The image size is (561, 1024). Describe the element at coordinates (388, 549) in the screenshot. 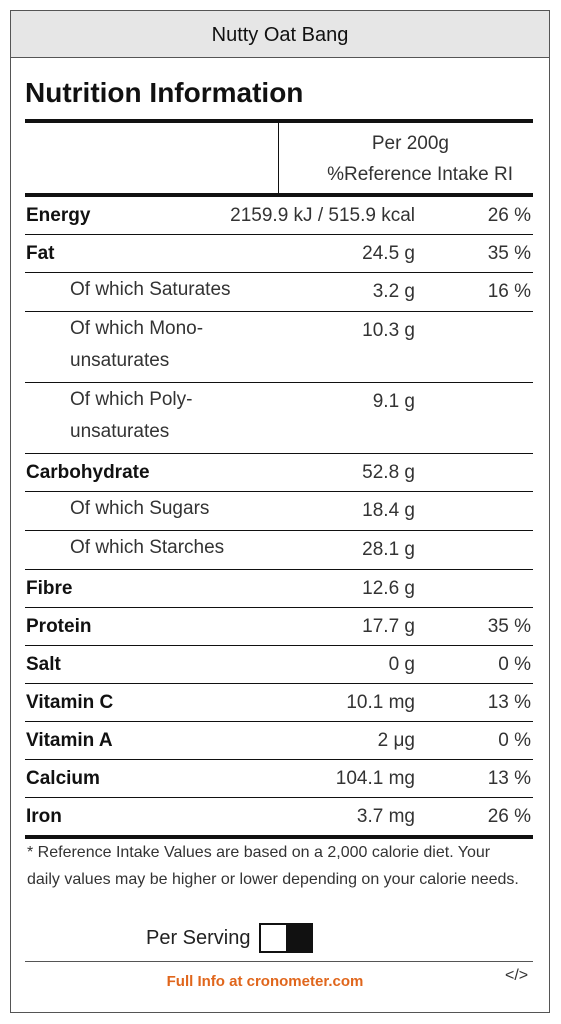

I see `nutrient-amount: 28.1 g` at that location.